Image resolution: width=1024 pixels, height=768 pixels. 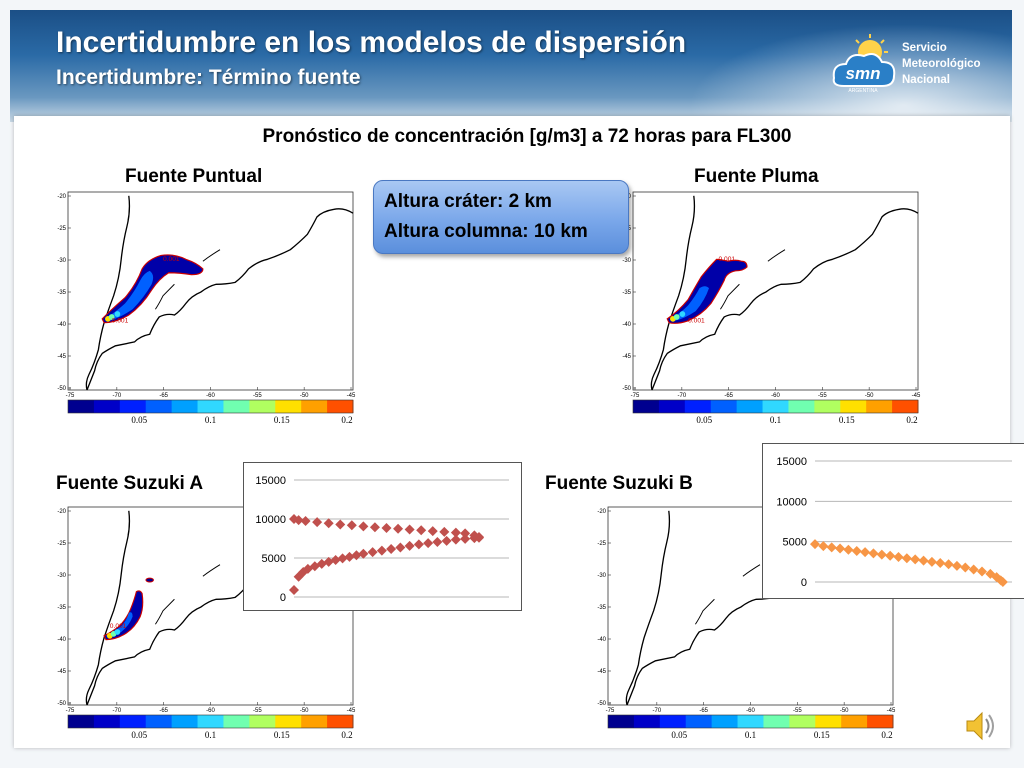 What do you see at coordinates (210, 735) in the screenshot?
I see `colorbar-tick-label: 0.1` at bounding box center [210, 735].